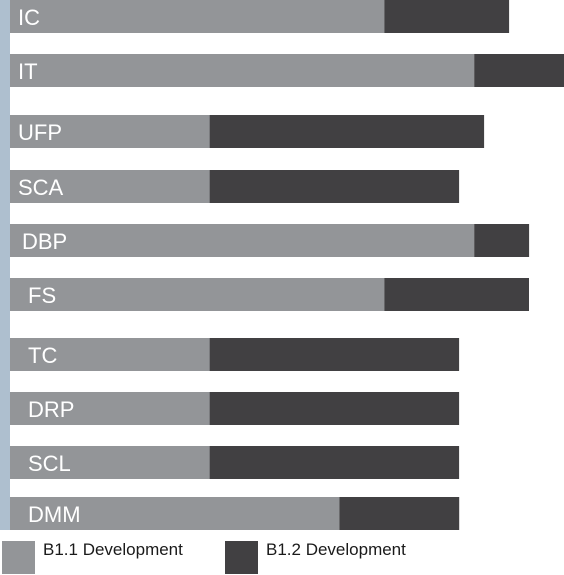 The image size is (564, 575). Describe the element at coordinates (41, 187) in the screenshot. I see `category-label-sca: SCA` at that location.